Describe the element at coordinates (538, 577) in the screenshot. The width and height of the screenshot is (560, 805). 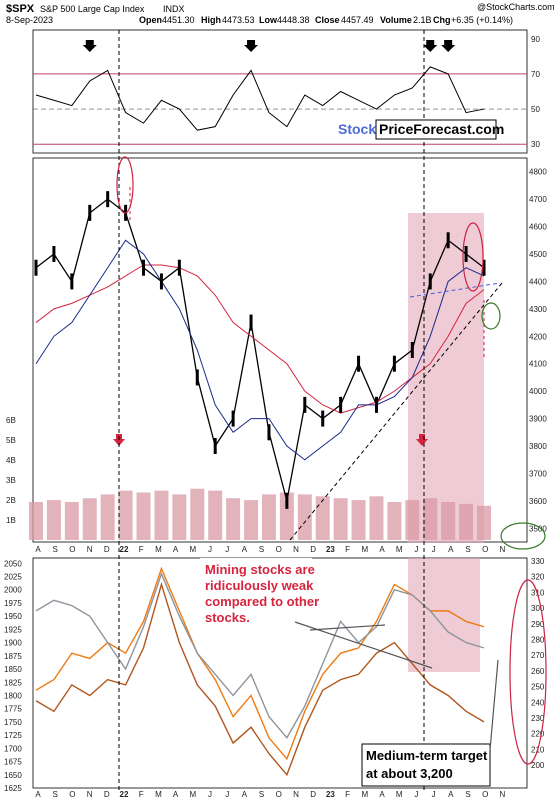
I see `mining-ytick-right: 320` at that location.